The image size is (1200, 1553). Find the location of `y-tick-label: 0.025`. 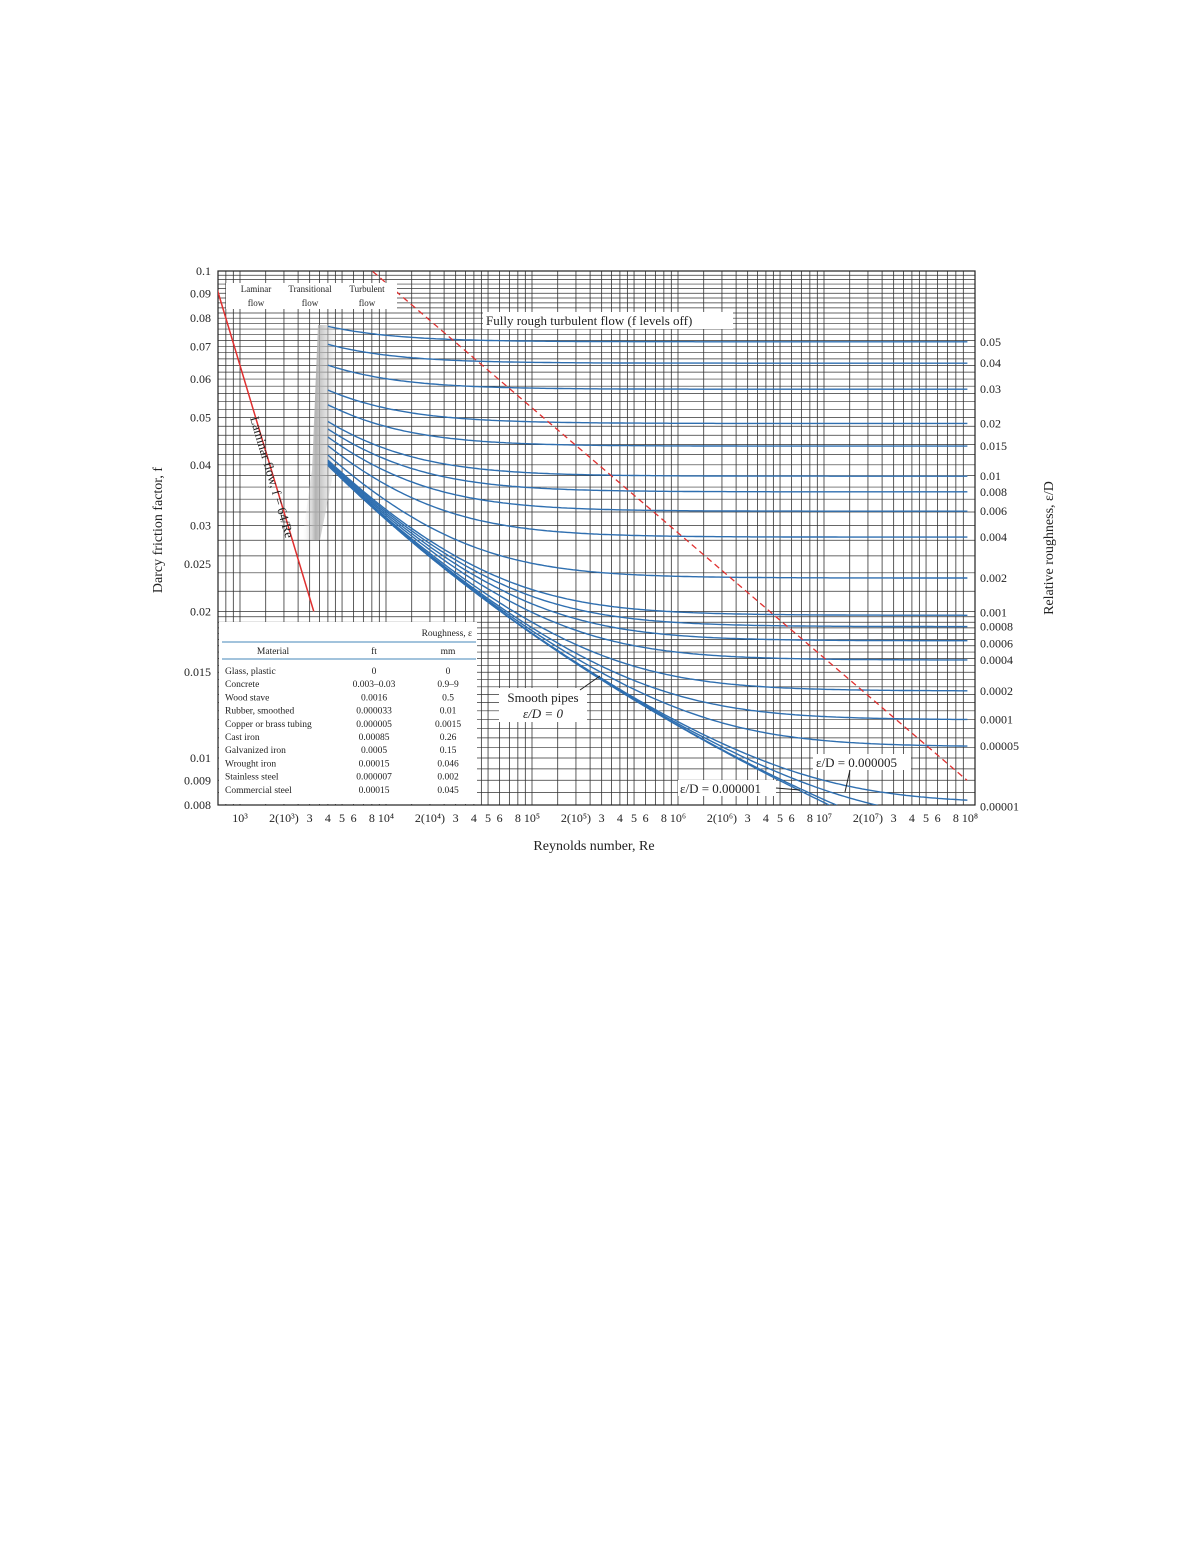

y-tick-label: 0.025 is located at coordinates (197, 564).